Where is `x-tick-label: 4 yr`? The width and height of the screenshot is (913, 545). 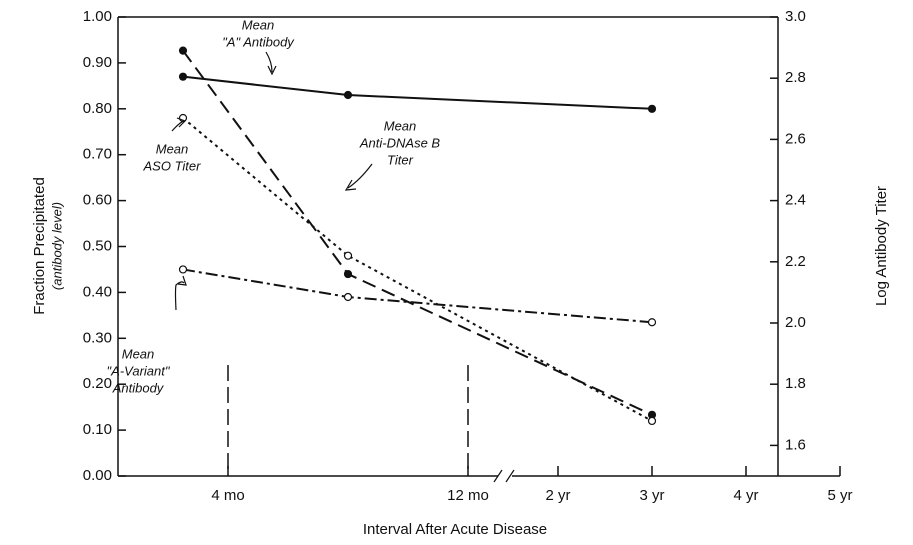 x-tick-label: 4 yr is located at coordinates (745, 495).